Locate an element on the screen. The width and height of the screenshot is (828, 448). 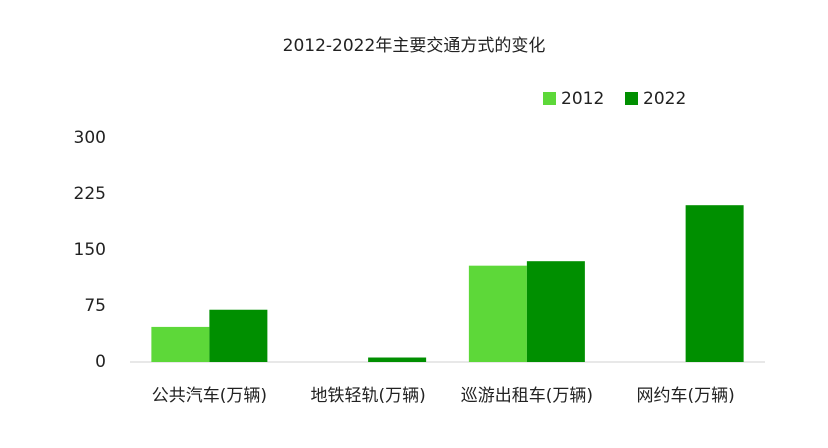
y-tick-label: 75 is located at coordinates (95, 306).